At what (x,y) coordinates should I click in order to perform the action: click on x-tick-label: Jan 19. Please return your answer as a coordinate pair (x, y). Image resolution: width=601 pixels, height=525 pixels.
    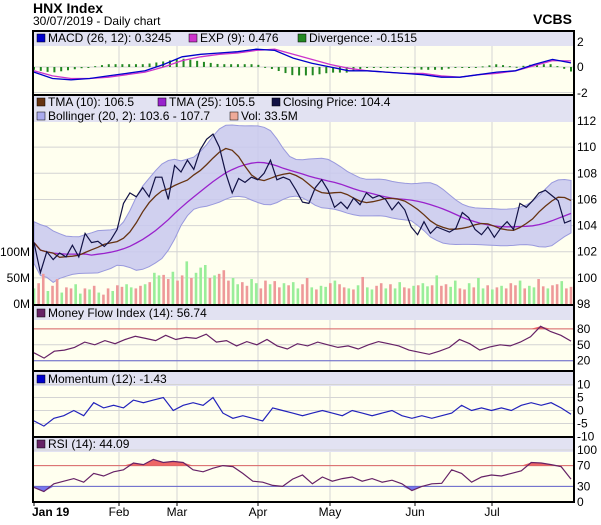
    Looking at the image, I should click on (51, 512).